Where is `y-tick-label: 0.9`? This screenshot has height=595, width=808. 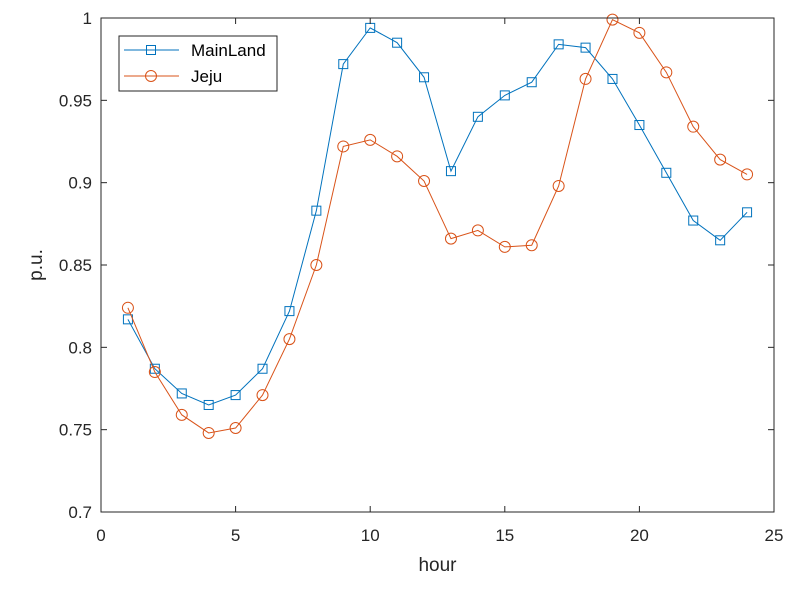 y-tick-label: 0.9 is located at coordinates (80, 183).